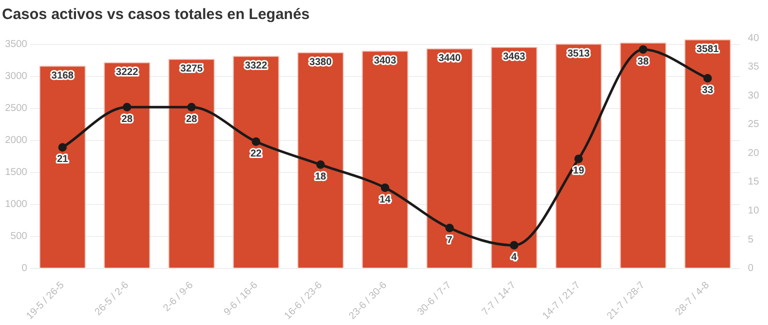 This screenshot has height=325, width=768. Describe the element at coordinates (754, 153) in the screenshot. I see `y2-tick-label: 20` at that location.